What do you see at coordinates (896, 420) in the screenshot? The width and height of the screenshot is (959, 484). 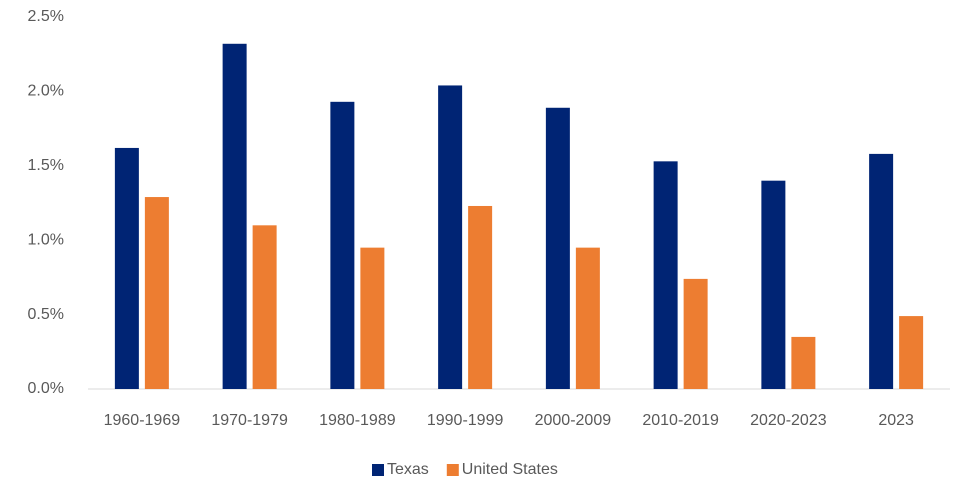 I see `x-tick-label: 2023` at bounding box center [896, 420].